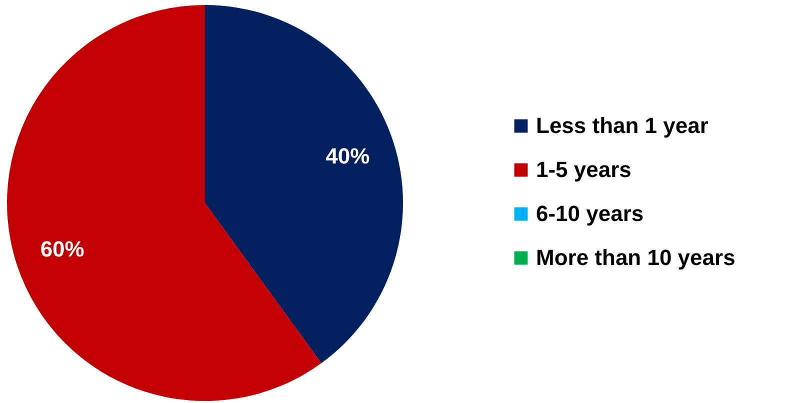 The image size is (797, 403). What do you see at coordinates (636, 257) in the screenshot?
I see `legend-label: More than 10 years` at bounding box center [636, 257].